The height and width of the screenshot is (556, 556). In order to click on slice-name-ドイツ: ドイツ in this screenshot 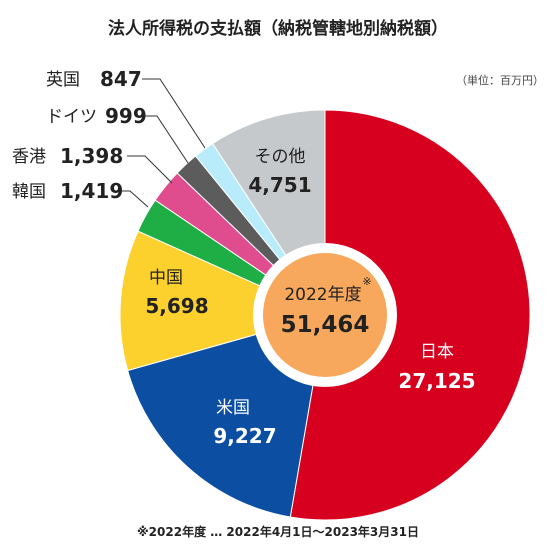, I will do `click(71, 117)`.